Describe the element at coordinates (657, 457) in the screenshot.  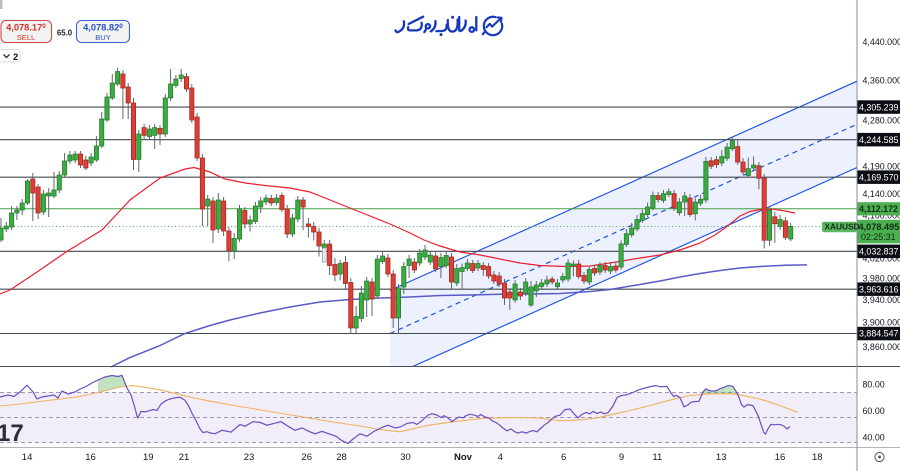
I see `svg-text: 11` at that location.